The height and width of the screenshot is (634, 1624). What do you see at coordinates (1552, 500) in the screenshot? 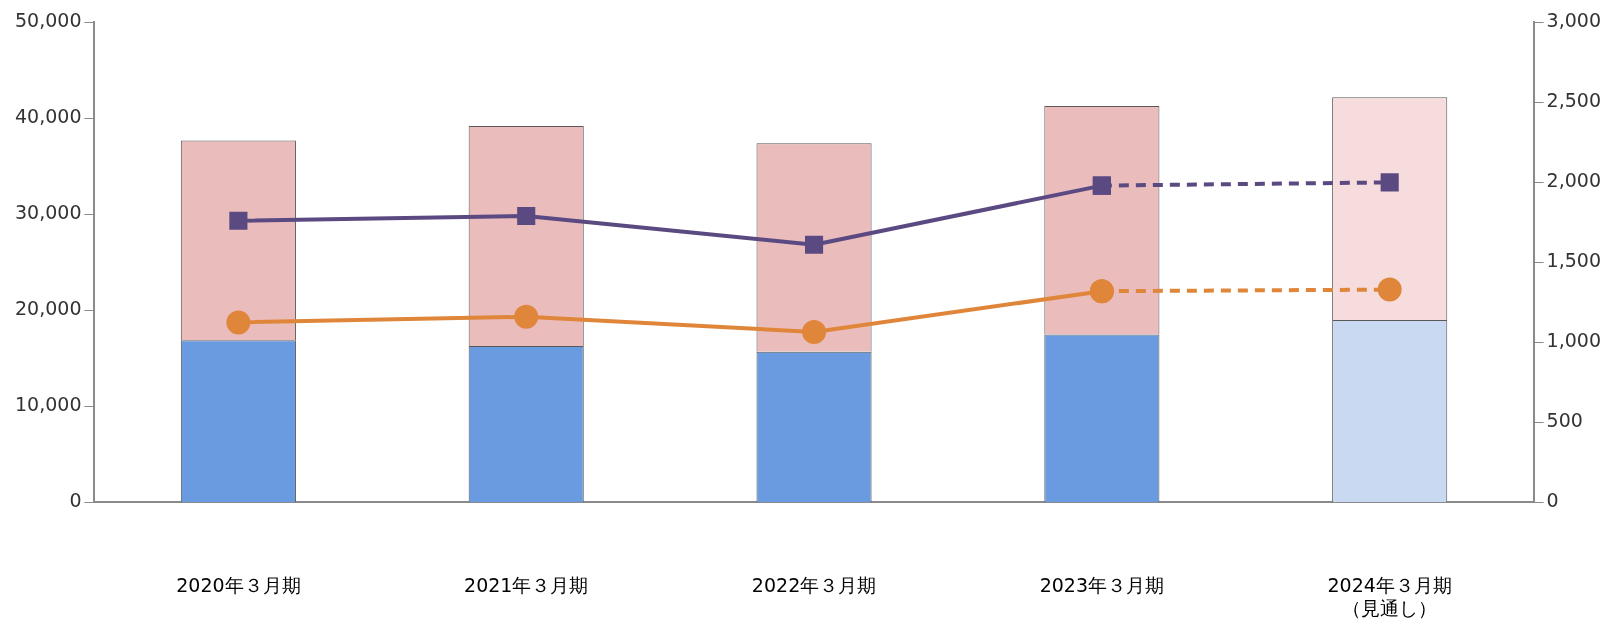
I see `y2-tick-label: 0` at bounding box center [1552, 500].